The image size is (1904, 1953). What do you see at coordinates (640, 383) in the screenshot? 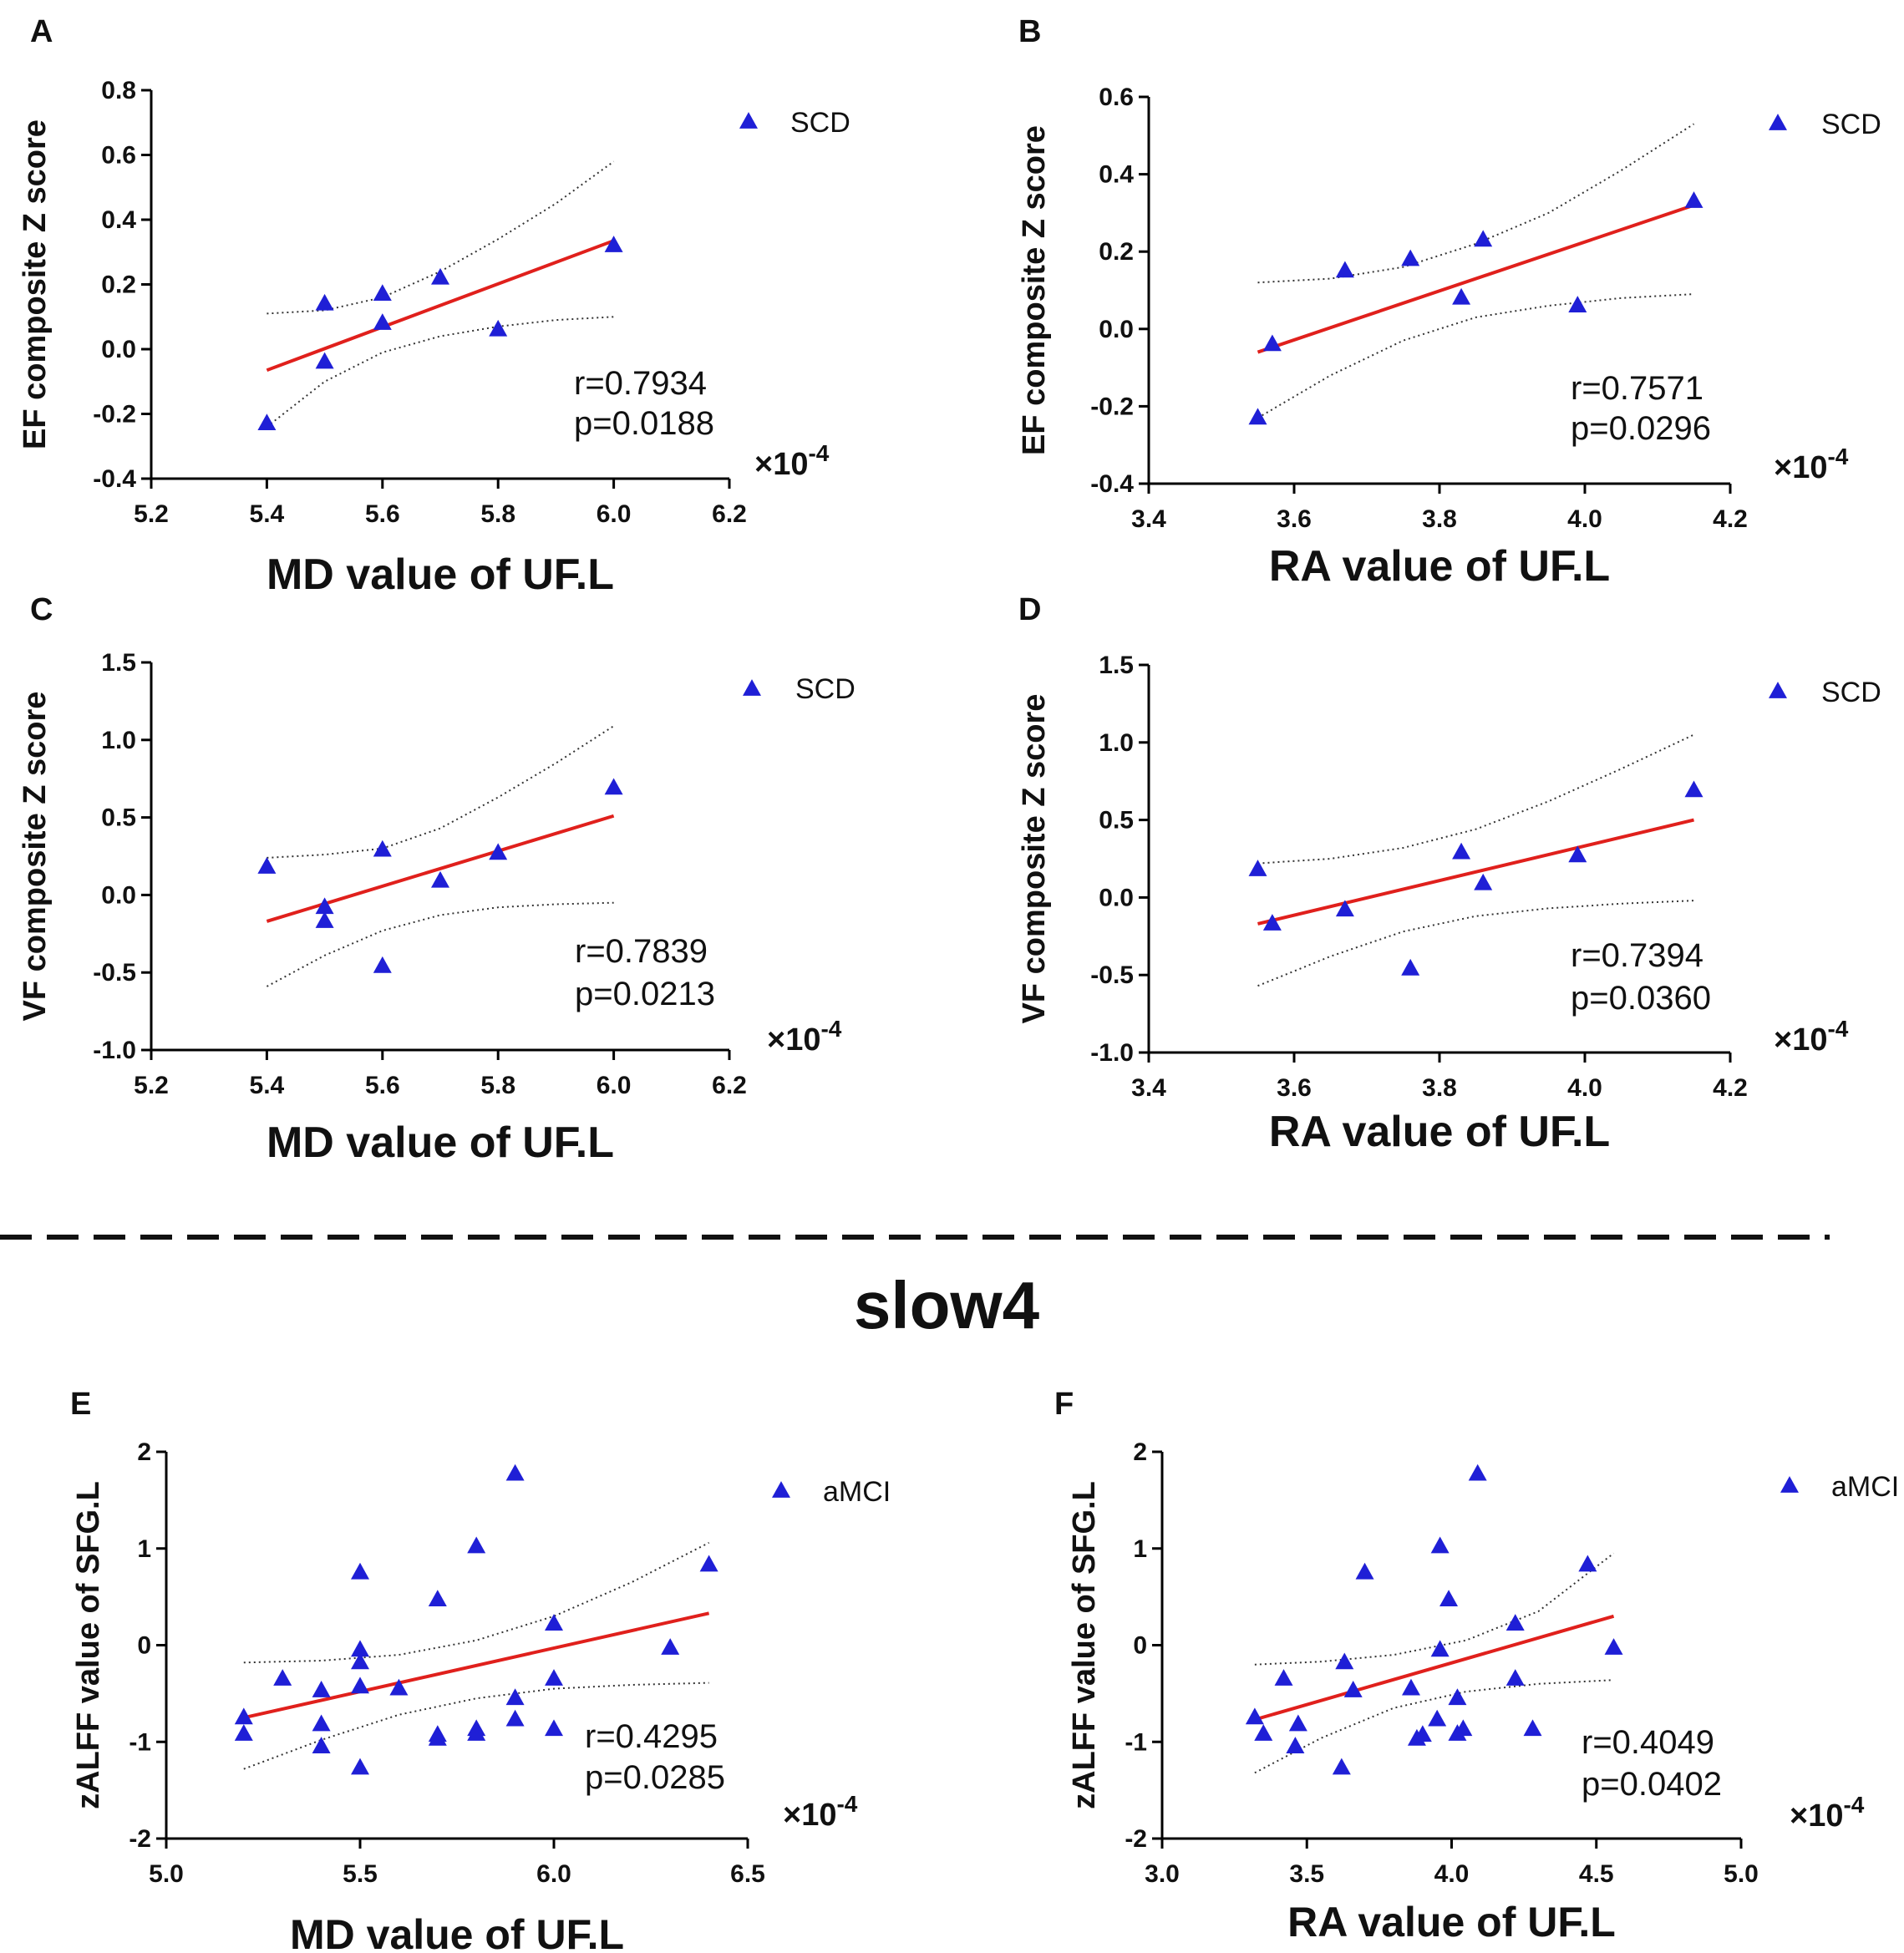
I see `stat-r: r=0.7934` at bounding box center [640, 383].